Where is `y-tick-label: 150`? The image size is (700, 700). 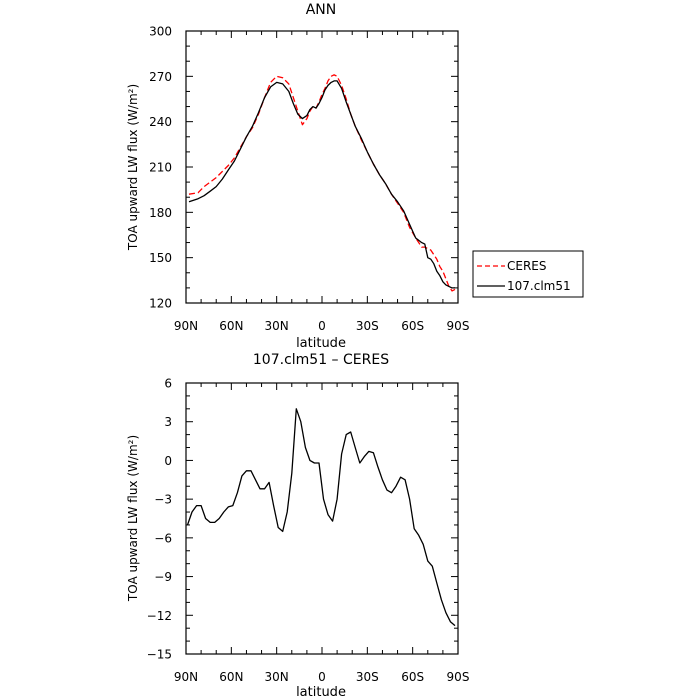
y-tick-label: 150 is located at coordinates (160, 258).